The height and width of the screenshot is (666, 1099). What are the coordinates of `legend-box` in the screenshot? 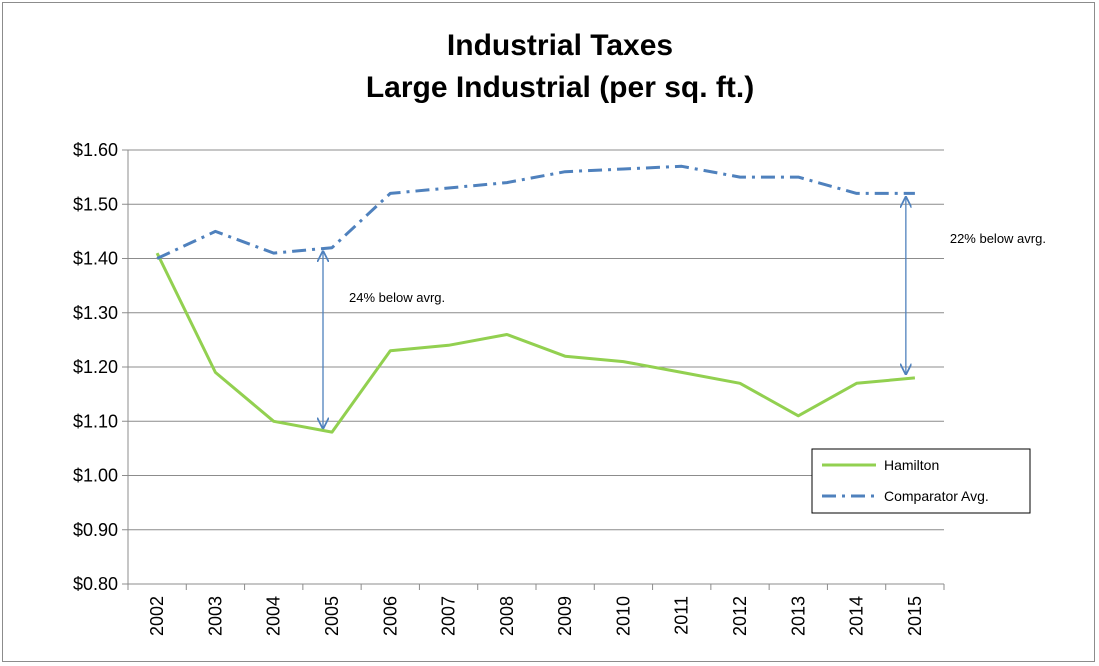 It's located at (921, 481).